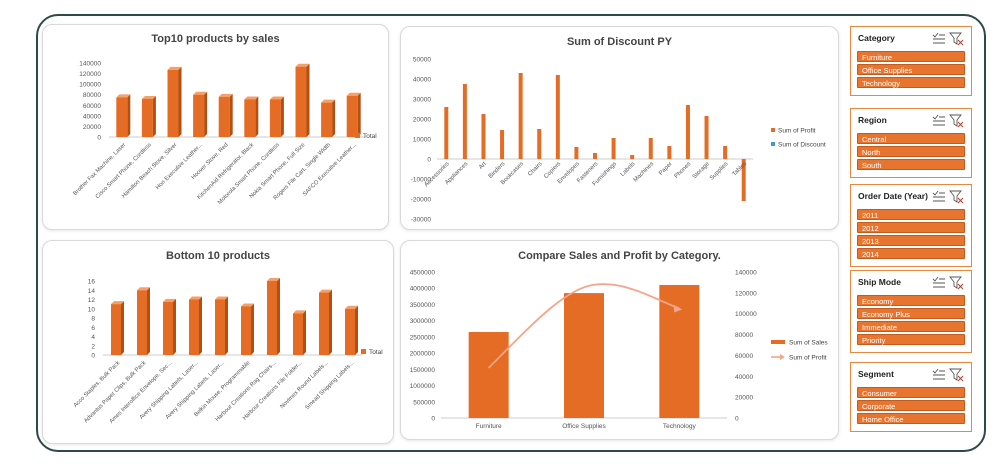  I want to click on slicer-item: Immediate, so click(911, 326).